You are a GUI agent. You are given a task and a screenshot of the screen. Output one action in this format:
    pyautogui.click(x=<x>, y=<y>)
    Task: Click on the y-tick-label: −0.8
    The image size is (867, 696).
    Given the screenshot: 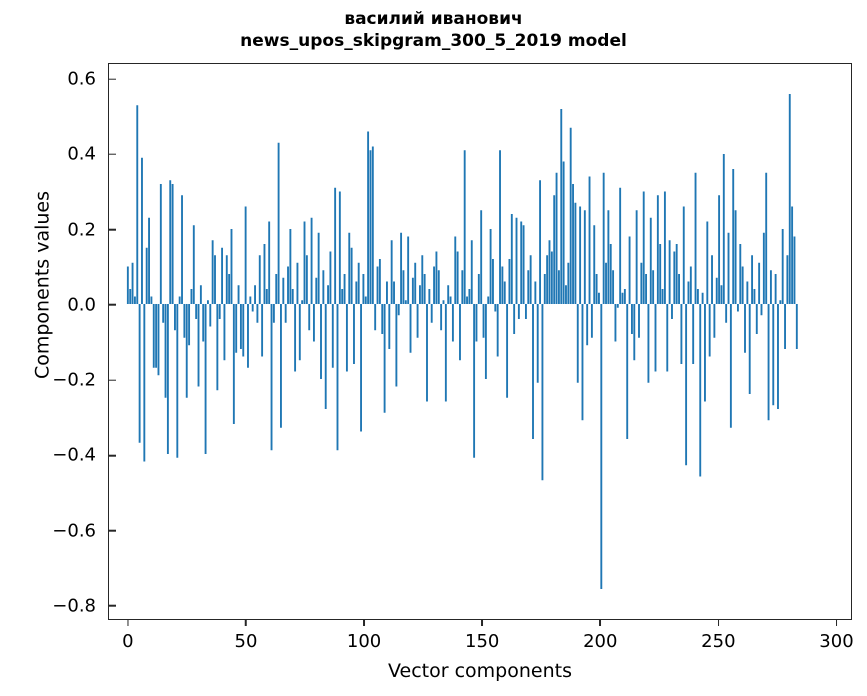 What is the action you would take?
    pyautogui.click(x=74, y=606)
    